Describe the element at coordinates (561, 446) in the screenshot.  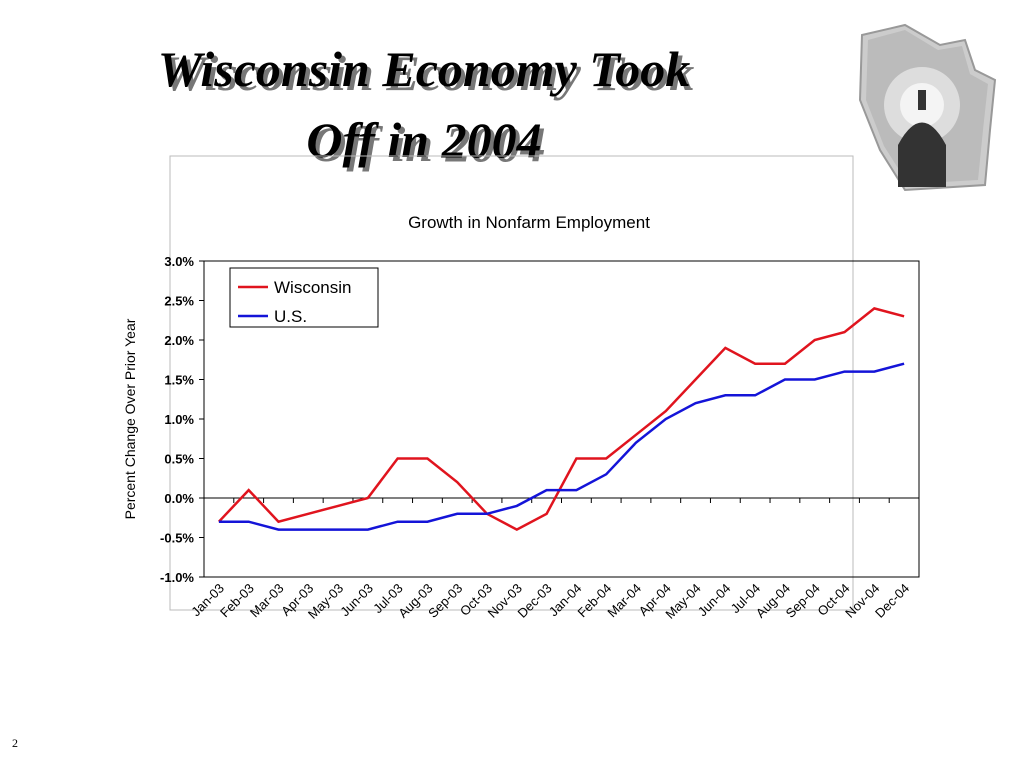
I see `series-line` at that location.